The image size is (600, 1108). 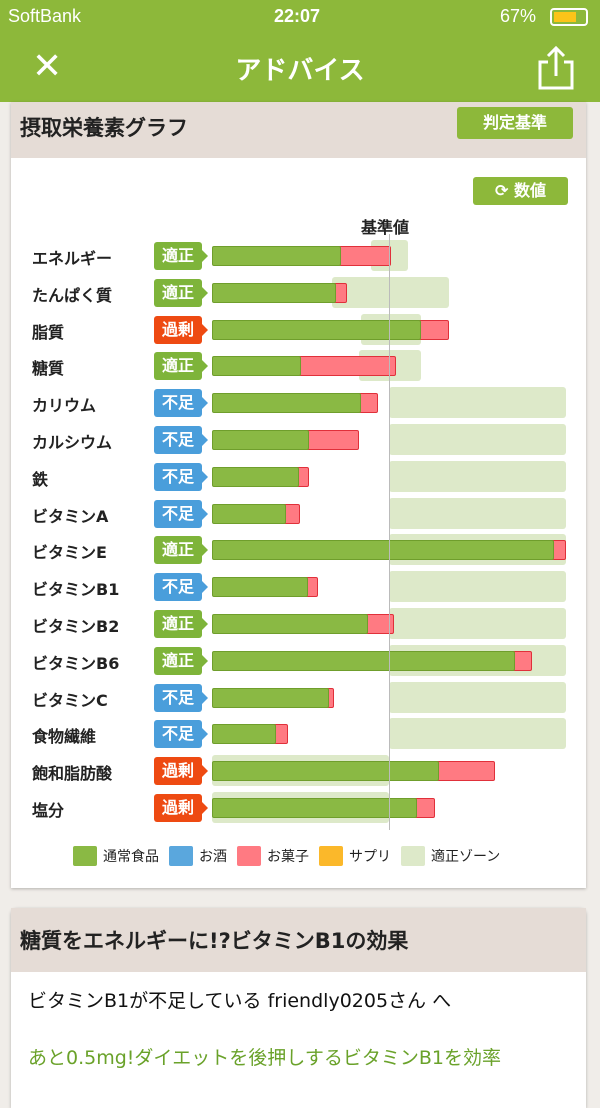 I want to click on nutrient-name: ビタミンA, so click(x=70, y=516).